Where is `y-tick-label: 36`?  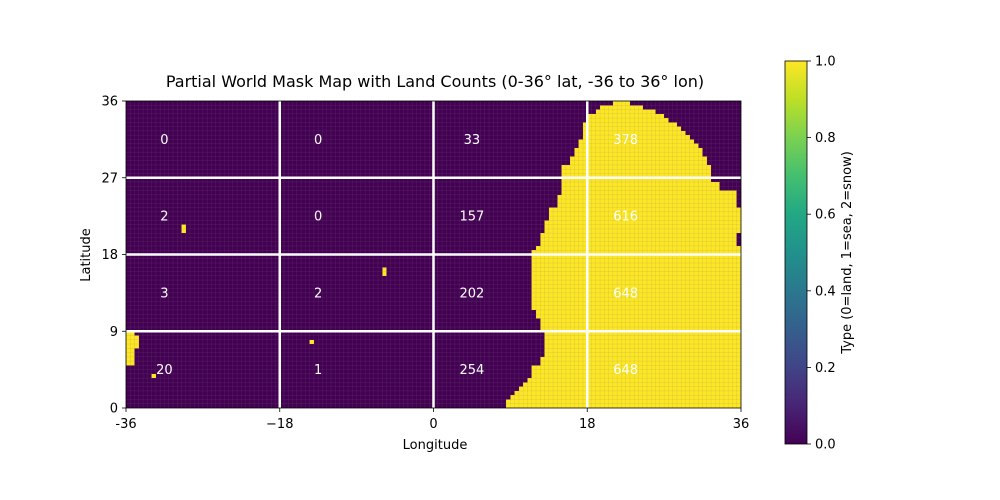 y-tick-label: 36 is located at coordinates (109, 102).